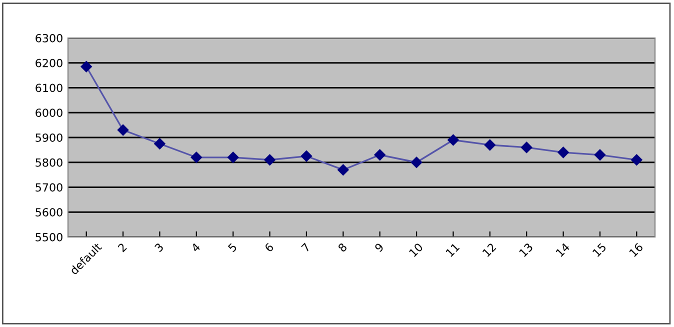  What do you see at coordinates (49, 187) in the screenshot?
I see `y-tick-label: 5700` at bounding box center [49, 187].